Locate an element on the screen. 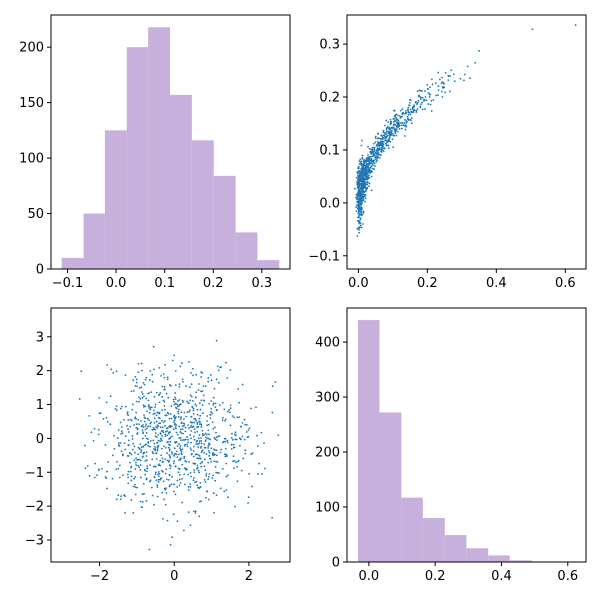 The image size is (600, 600). x-tick-label: 0.1 is located at coordinates (164, 283).